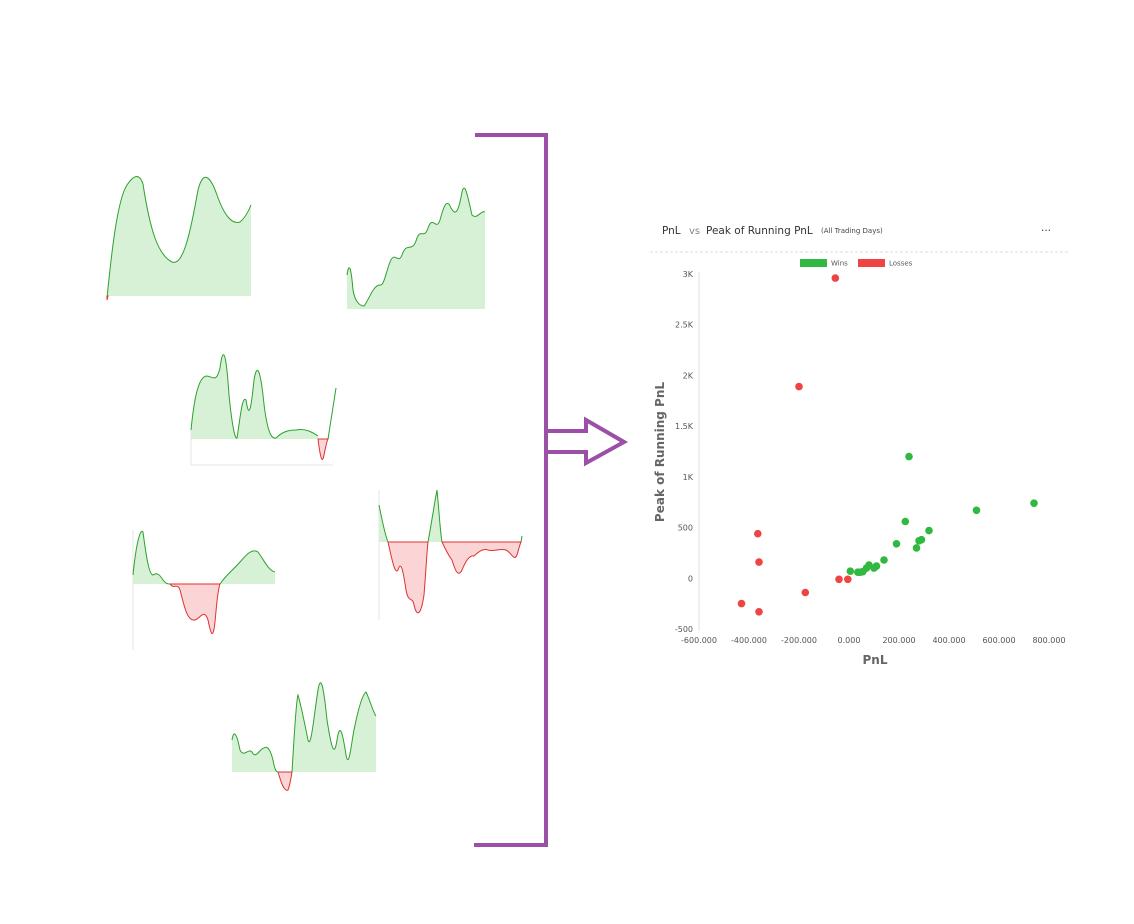 This screenshot has width=1134, height=924. I want to click on chart-subtitle: (All Trading Days), so click(852, 231).